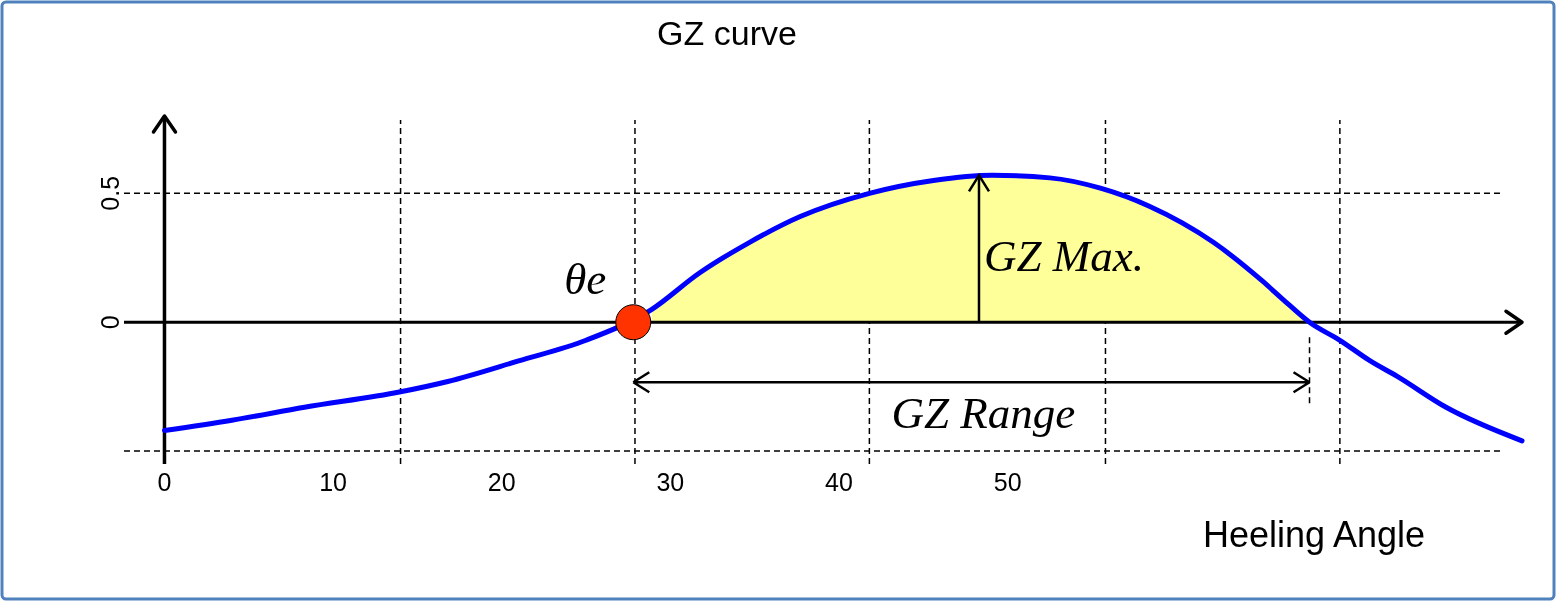  What do you see at coordinates (727, 33) in the screenshot?
I see `chart-title: GZ curve` at bounding box center [727, 33].